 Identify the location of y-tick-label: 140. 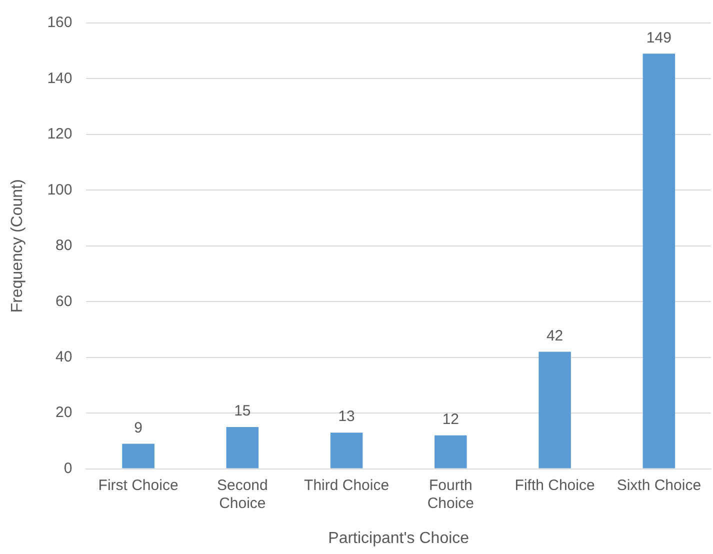
(59, 78).